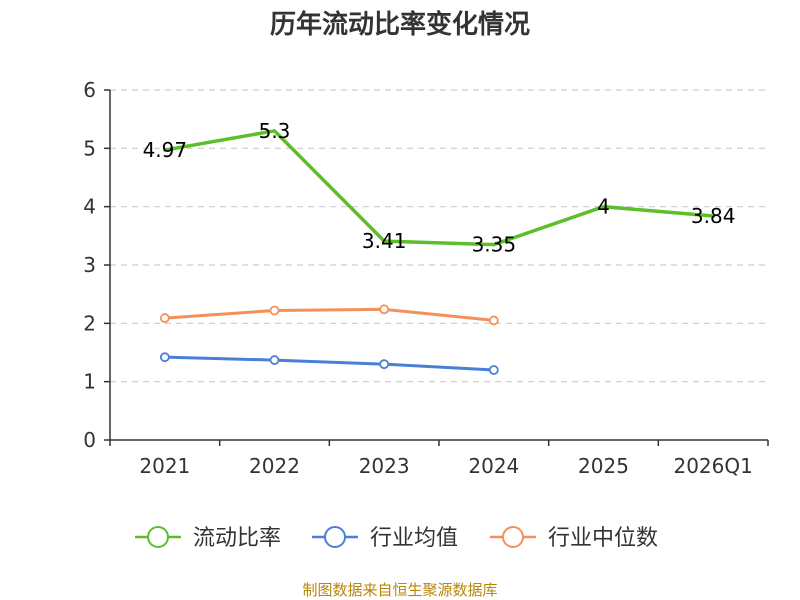 The width and height of the screenshot is (800, 600). What do you see at coordinates (603, 538) in the screenshot?
I see `legend-label: 行业中位数` at bounding box center [603, 538].